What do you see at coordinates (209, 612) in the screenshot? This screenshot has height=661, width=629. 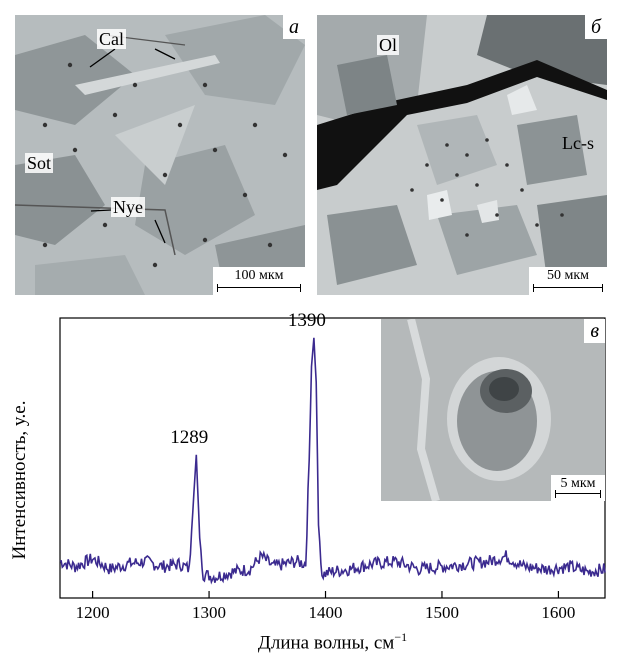 I see `x-tick-label-1300: 1300` at bounding box center [209, 612].